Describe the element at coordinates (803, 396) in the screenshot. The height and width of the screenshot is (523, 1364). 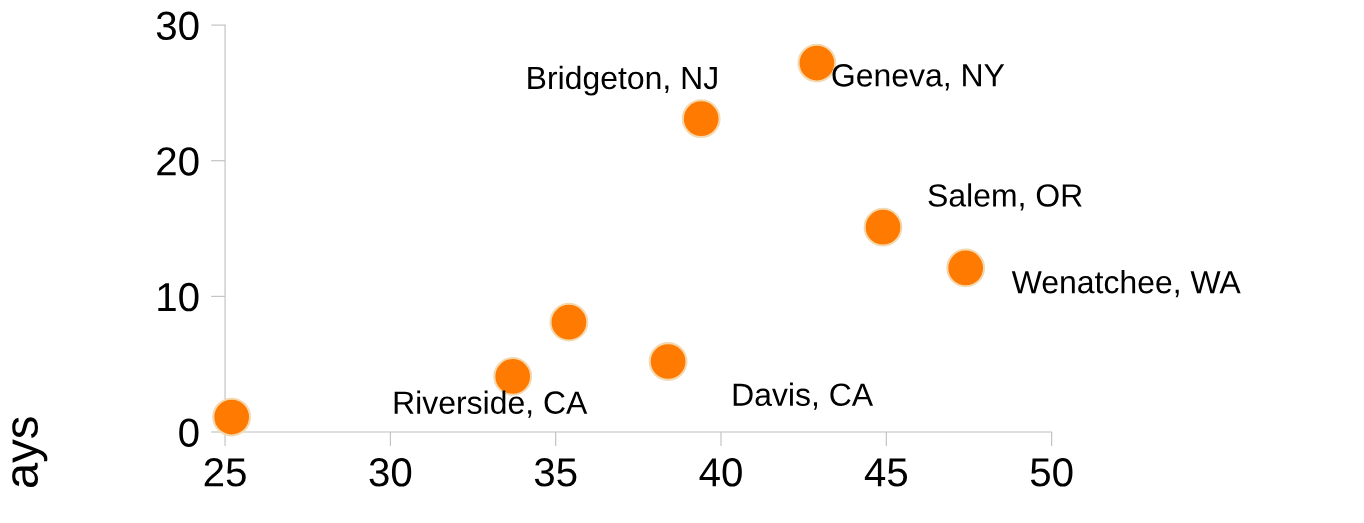
I see `annotation: Davis, CA` at that location.